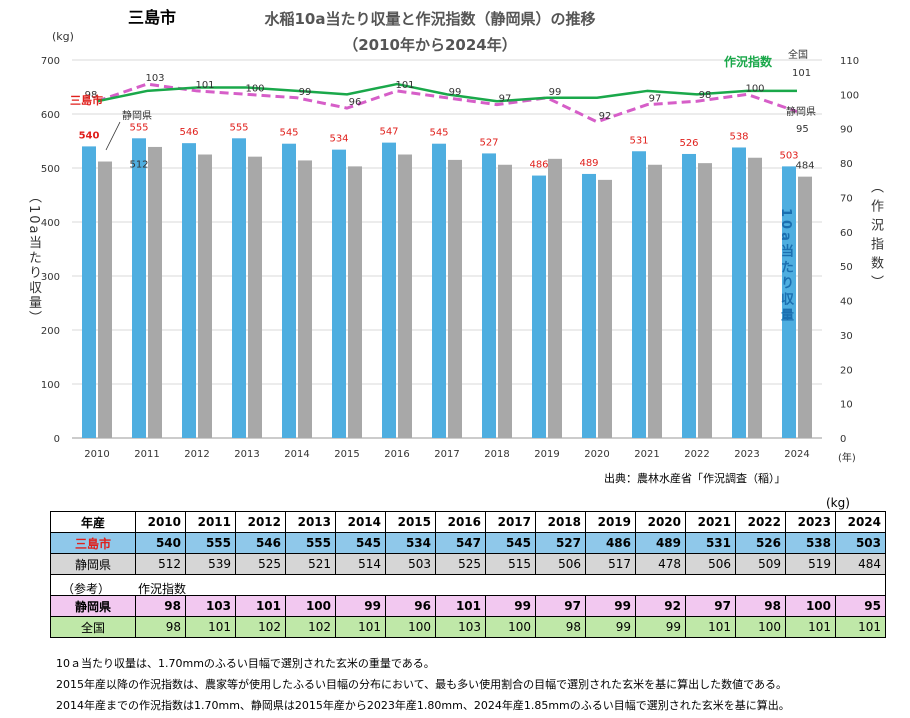 This screenshot has width=910, height=718. What do you see at coordinates (695, 478) in the screenshot?
I see `source-note: 出典：農林水産省「作況調査（稲）」` at bounding box center [695, 478].